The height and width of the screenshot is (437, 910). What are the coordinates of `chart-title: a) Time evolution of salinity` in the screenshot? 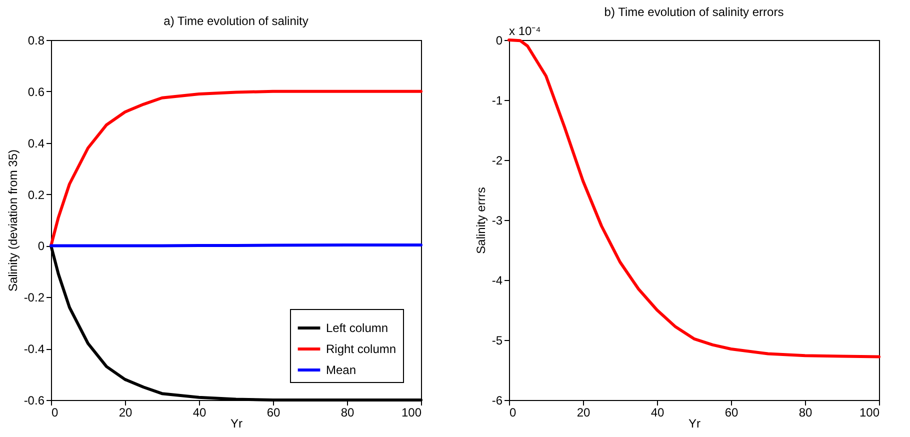 It's located at (236, 21).